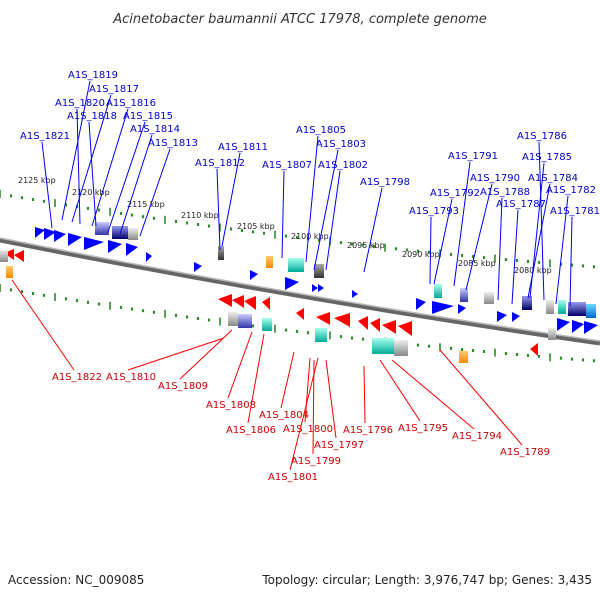 This screenshot has height=600, width=600. What do you see at coordinates (423, 428) in the screenshot?
I see `reverse-gene-label: A1S_1795` at bounding box center [423, 428].